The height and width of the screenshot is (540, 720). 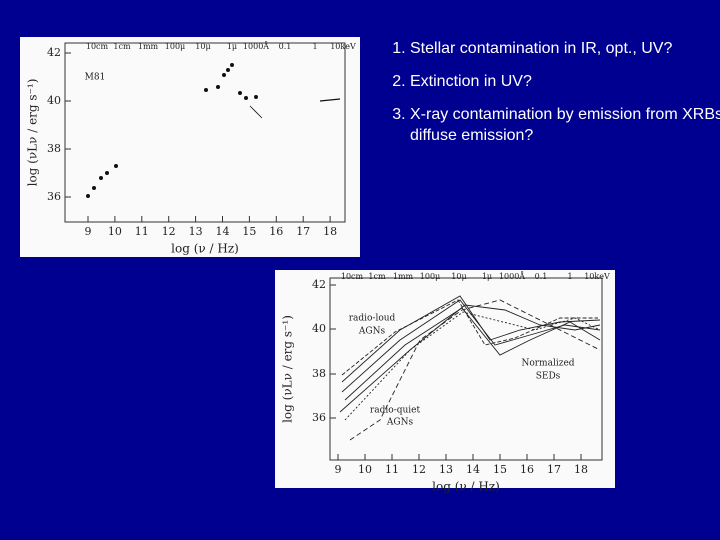 What do you see at coordinates (395, 411) in the screenshot?
I see `annotation: radio-quiet` at bounding box center [395, 411].